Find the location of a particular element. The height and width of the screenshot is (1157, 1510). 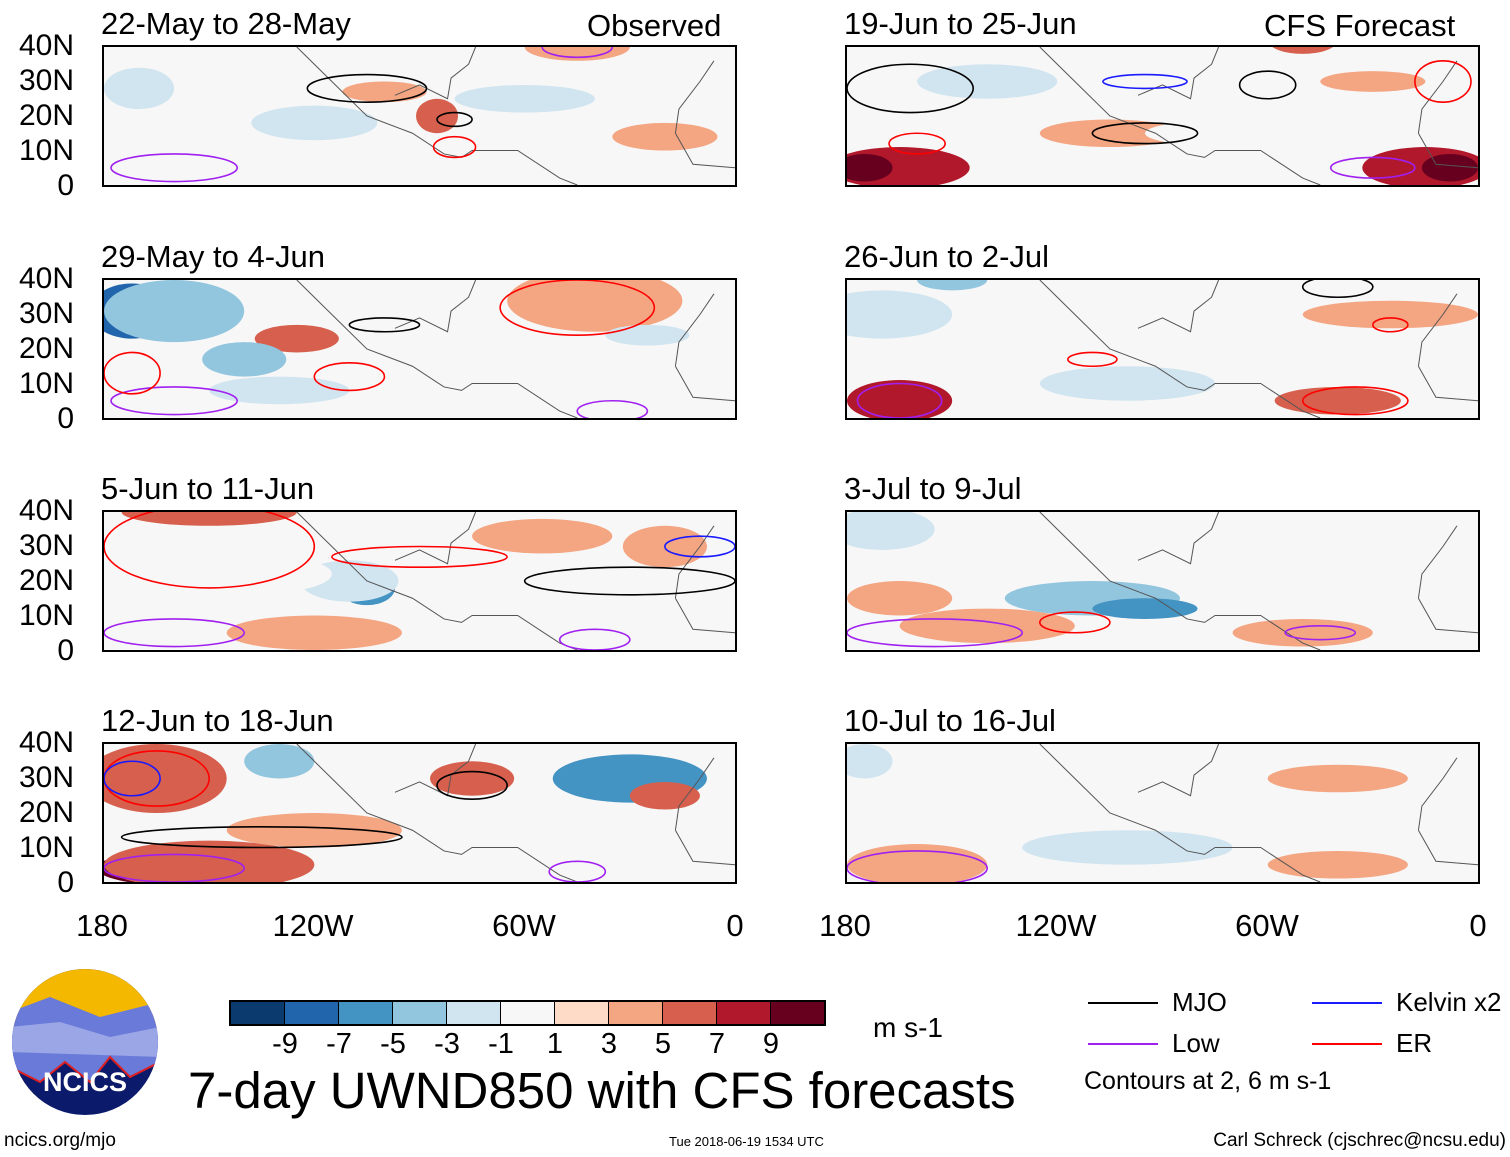

main-title: 7-day UWND850 with CFS forecasts is located at coordinates (602, 1090).